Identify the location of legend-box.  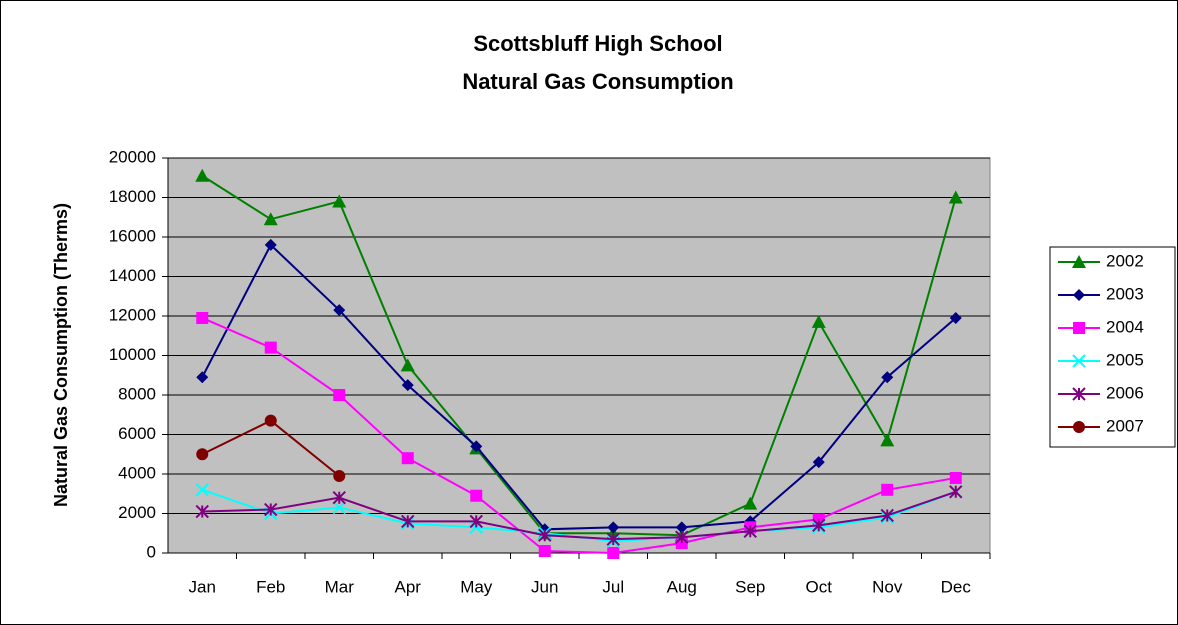
(1112, 347).